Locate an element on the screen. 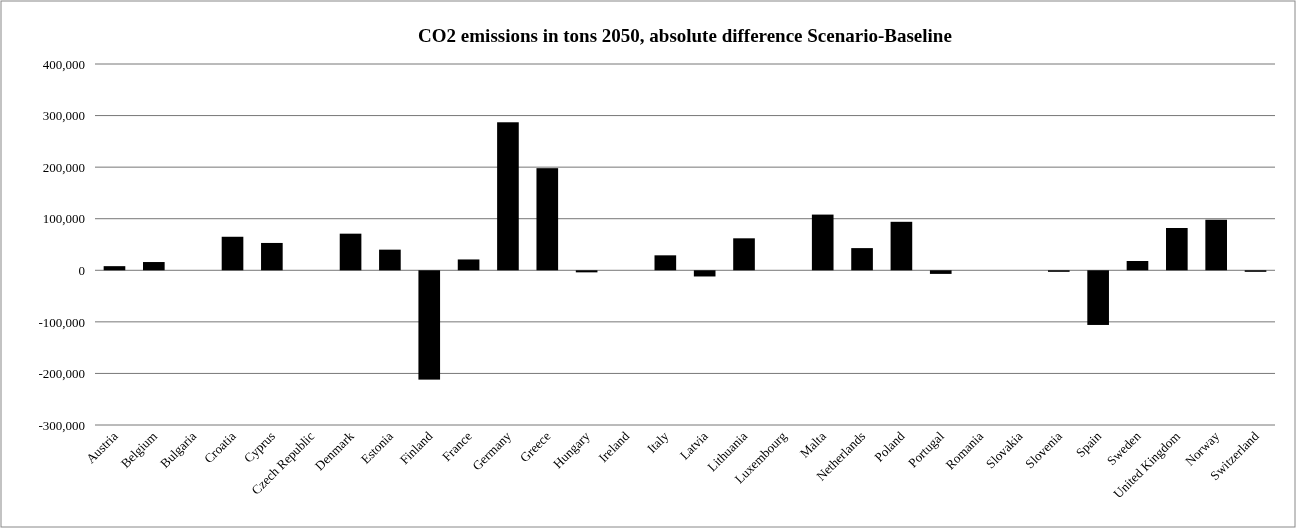 The width and height of the screenshot is (1296, 528). y-tick-label: 0 is located at coordinates (81, 270).